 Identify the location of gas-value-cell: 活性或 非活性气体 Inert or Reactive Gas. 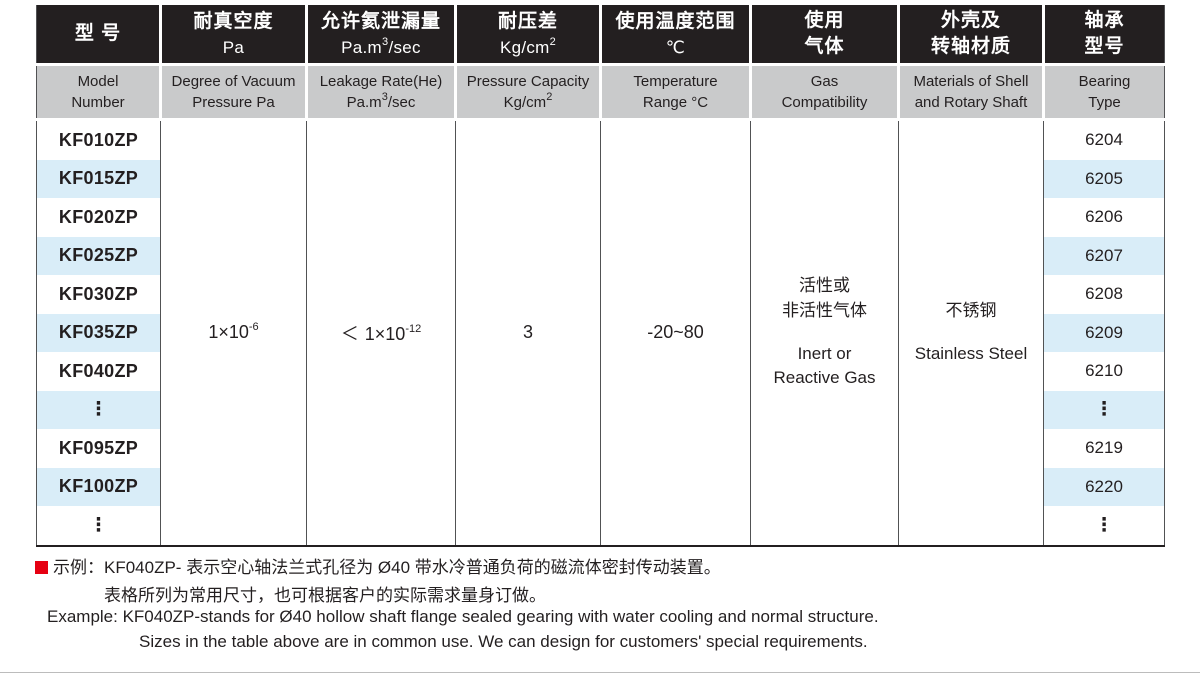
(824, 332).